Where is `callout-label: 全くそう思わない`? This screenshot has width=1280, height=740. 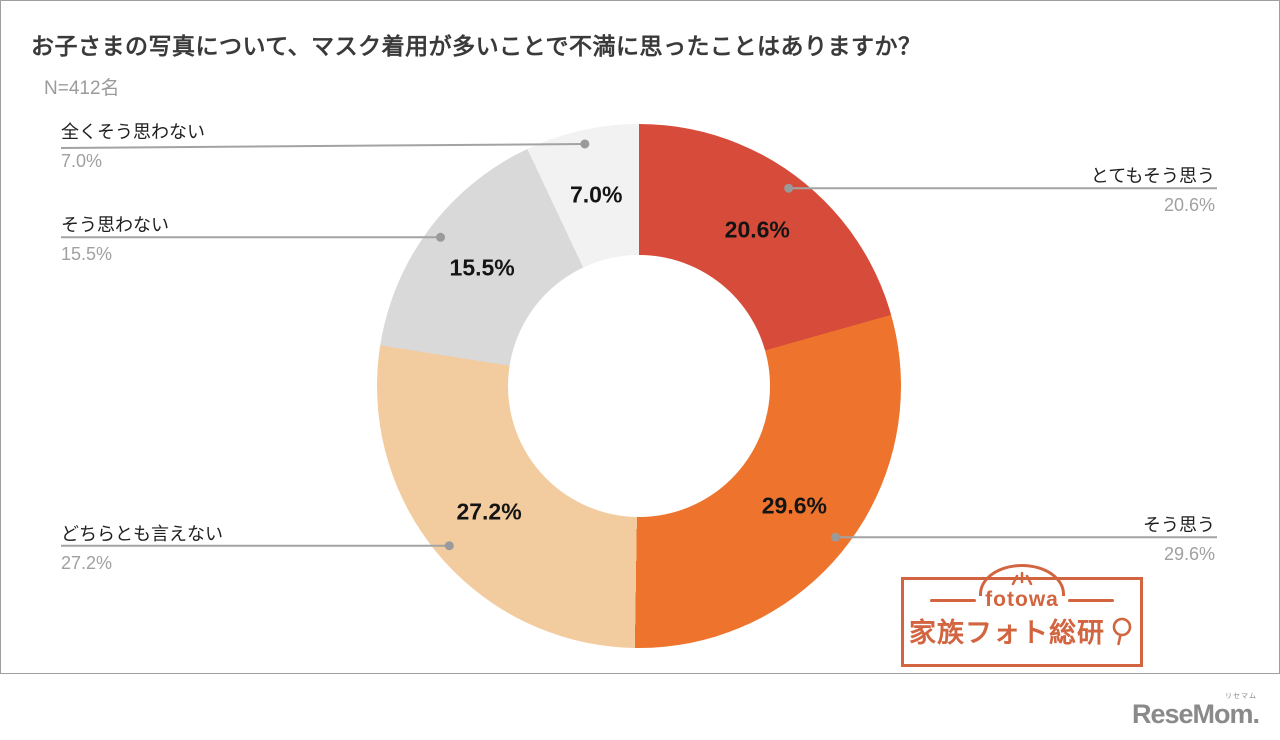 callout-label: 全くそう思わない is located at coordinates (133, 131).